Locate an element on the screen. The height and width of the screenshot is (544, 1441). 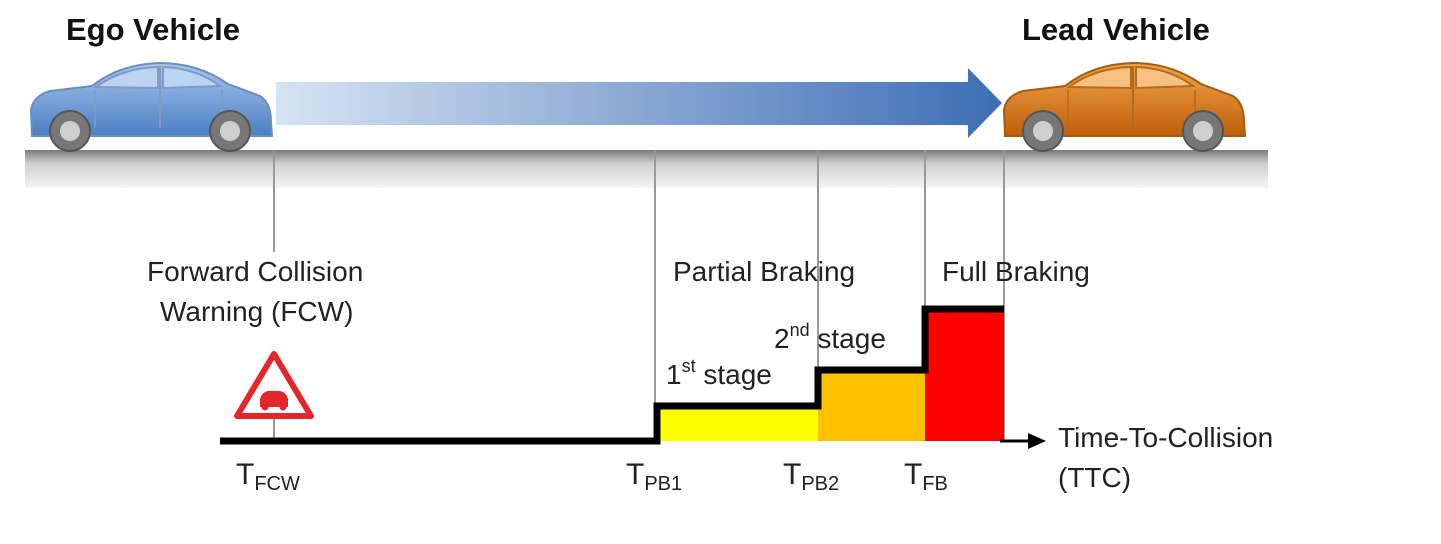
stage2-fill is located at coordinates (871, 405).